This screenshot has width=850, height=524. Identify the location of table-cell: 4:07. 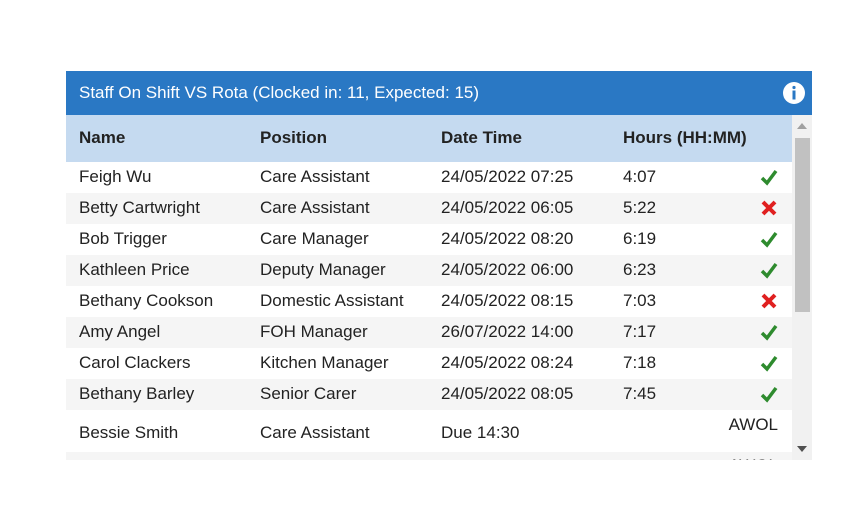
(640, 176).